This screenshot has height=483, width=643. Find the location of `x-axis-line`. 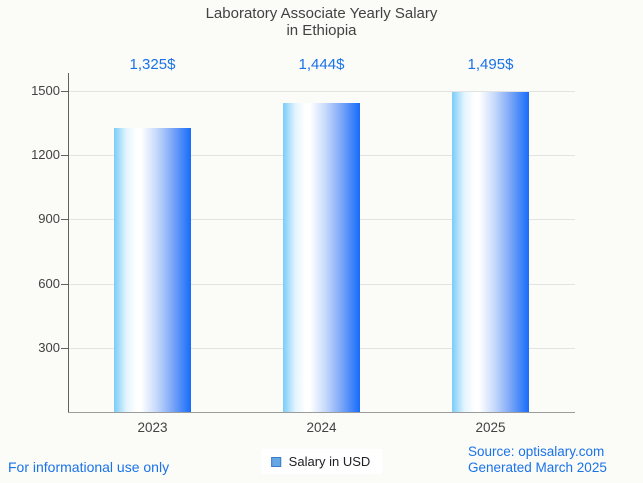

x-axis-line is located at coordinates (321, 412).